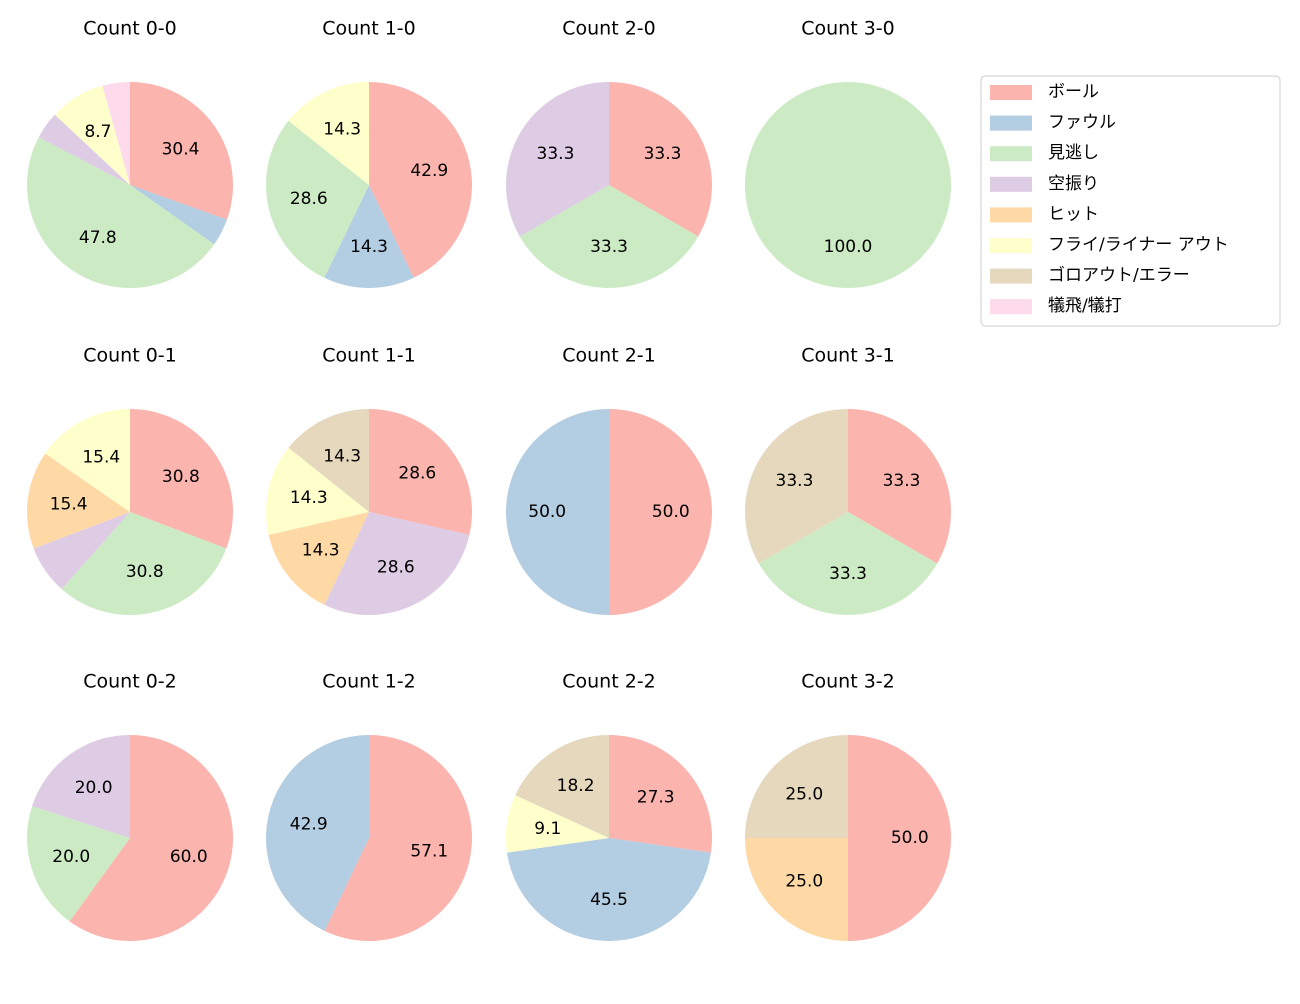 The image size is (1300, 1004). Describe the element at coordinates (1085, 306) in the screenshot. I see `legend-label: 犠飛/犠打` at that location.